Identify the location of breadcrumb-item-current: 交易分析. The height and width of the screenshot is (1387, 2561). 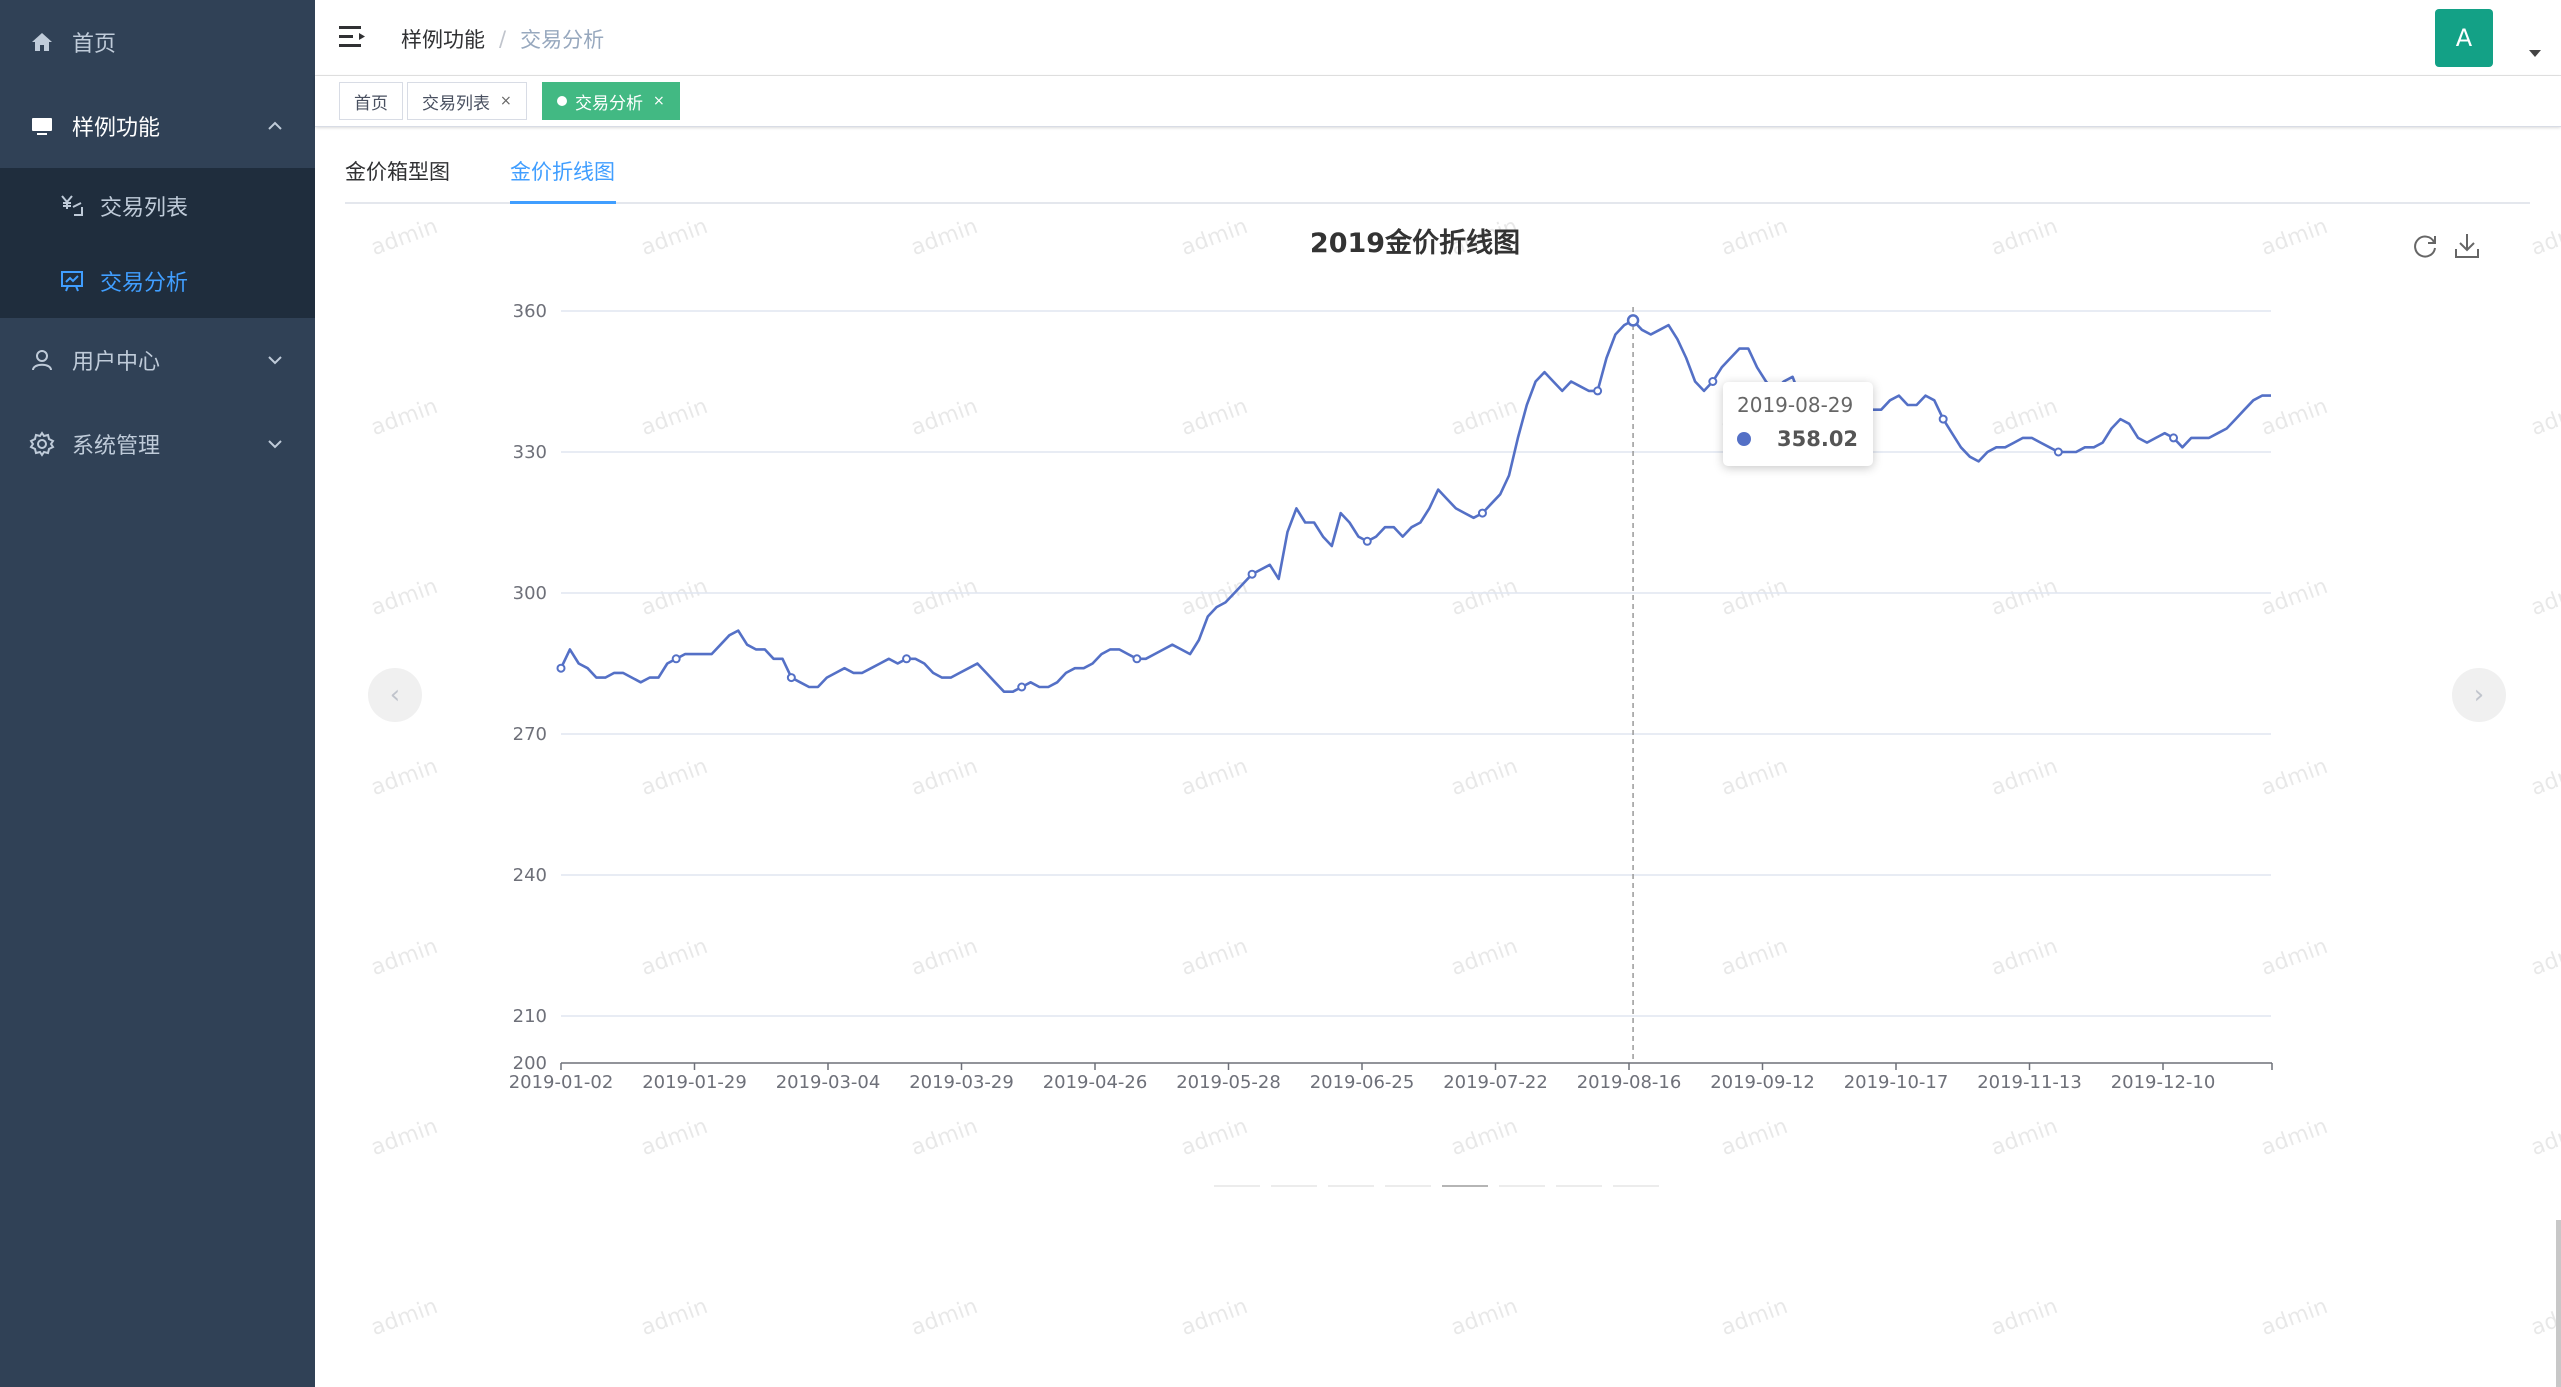
(562, 40).